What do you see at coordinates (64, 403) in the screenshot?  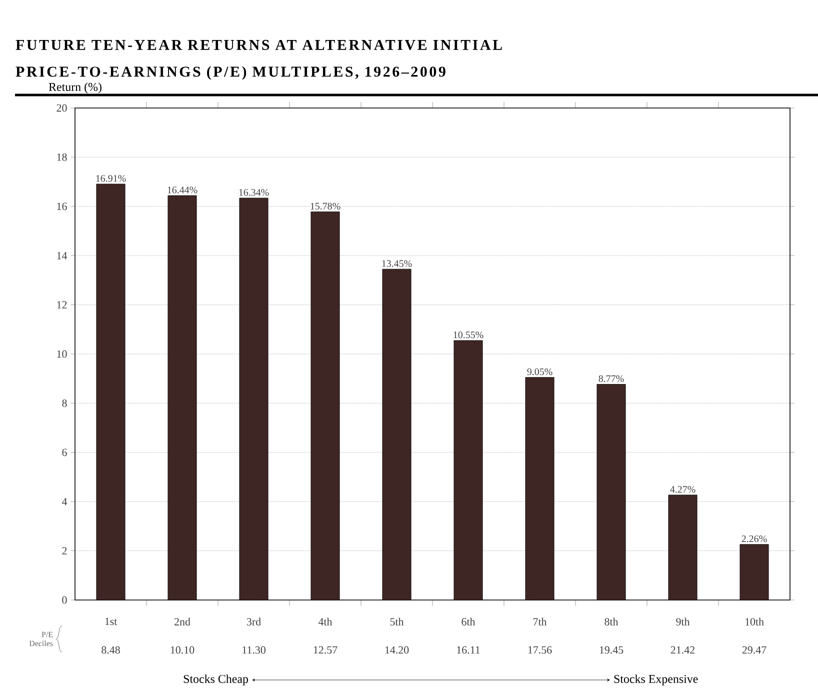 I see `y-tick-label: 8` at bounding box center [64, 403].